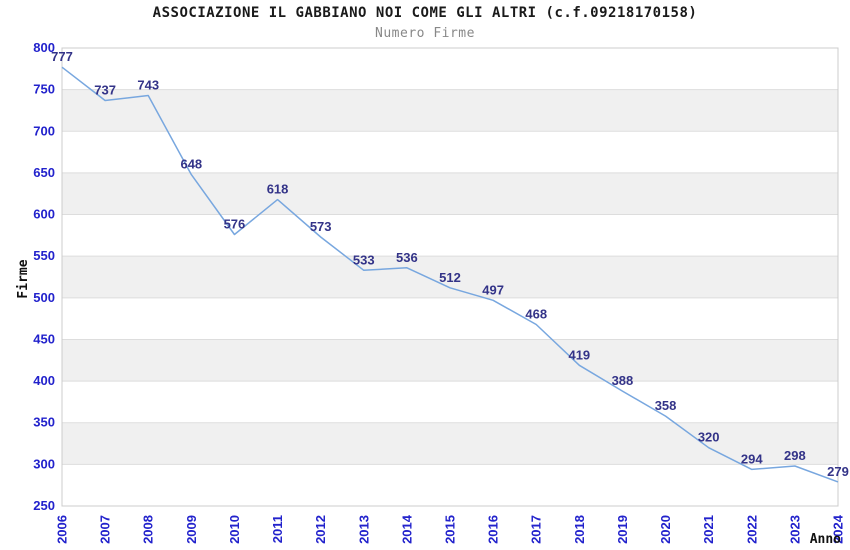 This screenshot has height=550, width=850. I want to click on data-point-label: 497, so click(493, 289).